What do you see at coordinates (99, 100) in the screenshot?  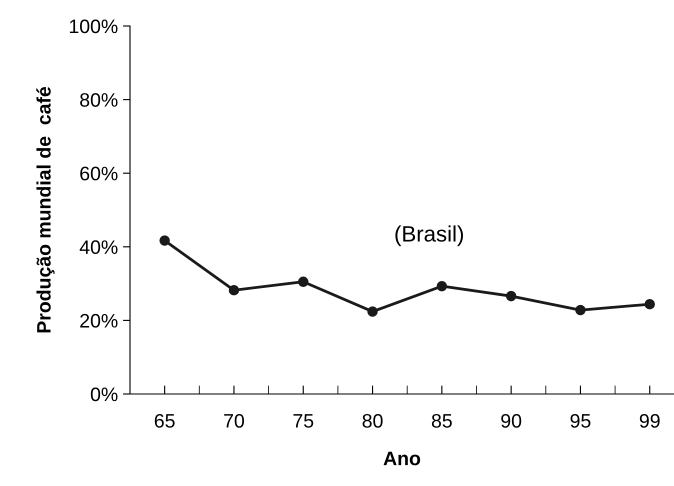 I see `y-tick-label: 80%` at bounding box center [99, 100].